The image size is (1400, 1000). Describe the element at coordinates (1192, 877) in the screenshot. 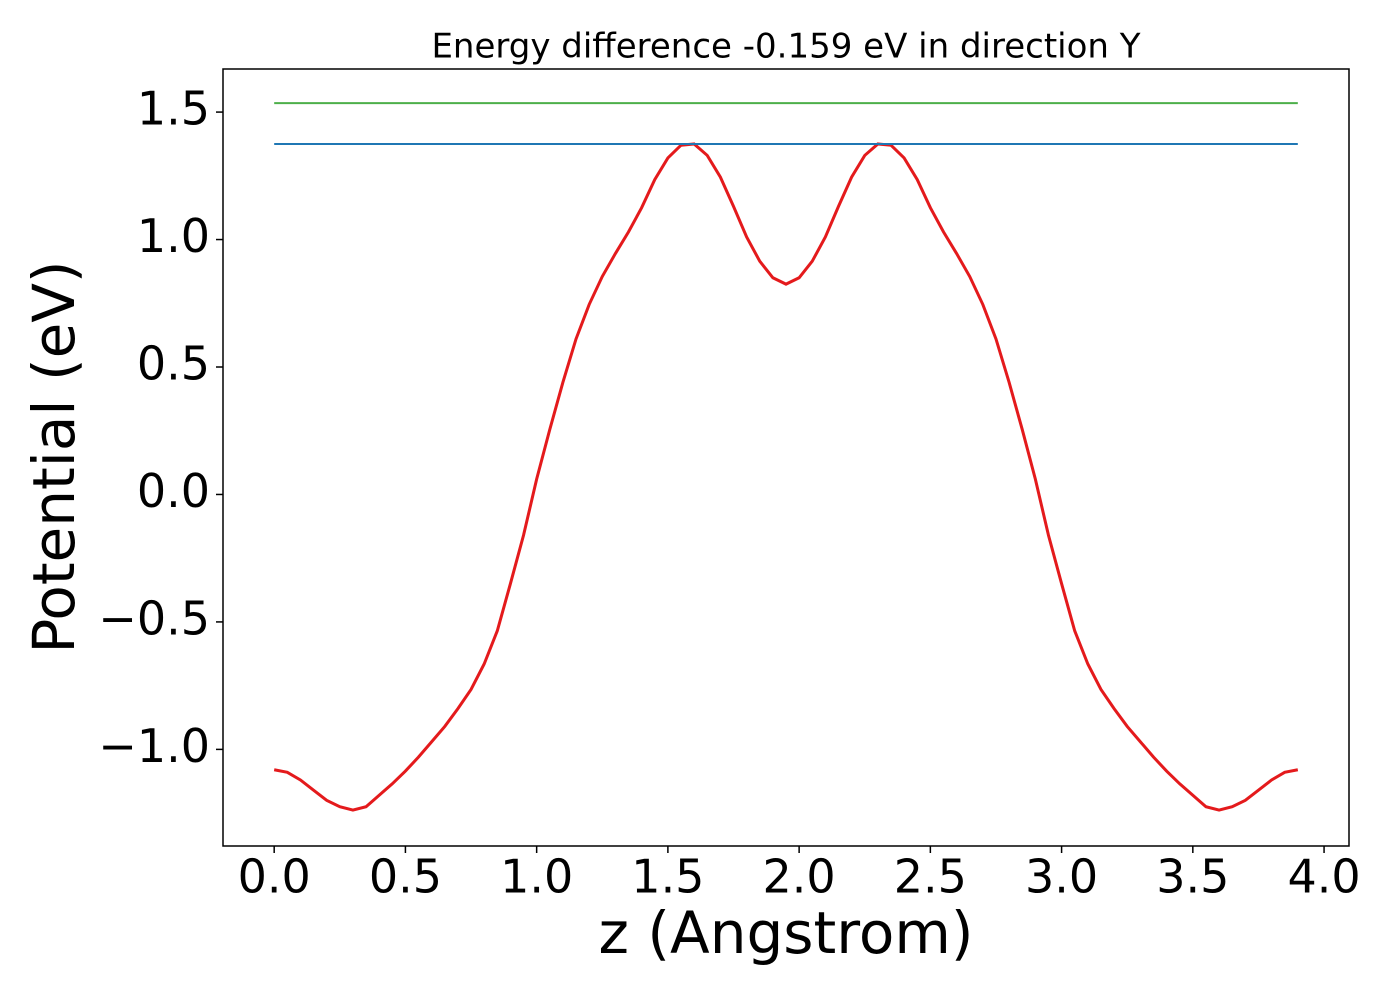

I see `x-tick-label: 3.5` at that location.